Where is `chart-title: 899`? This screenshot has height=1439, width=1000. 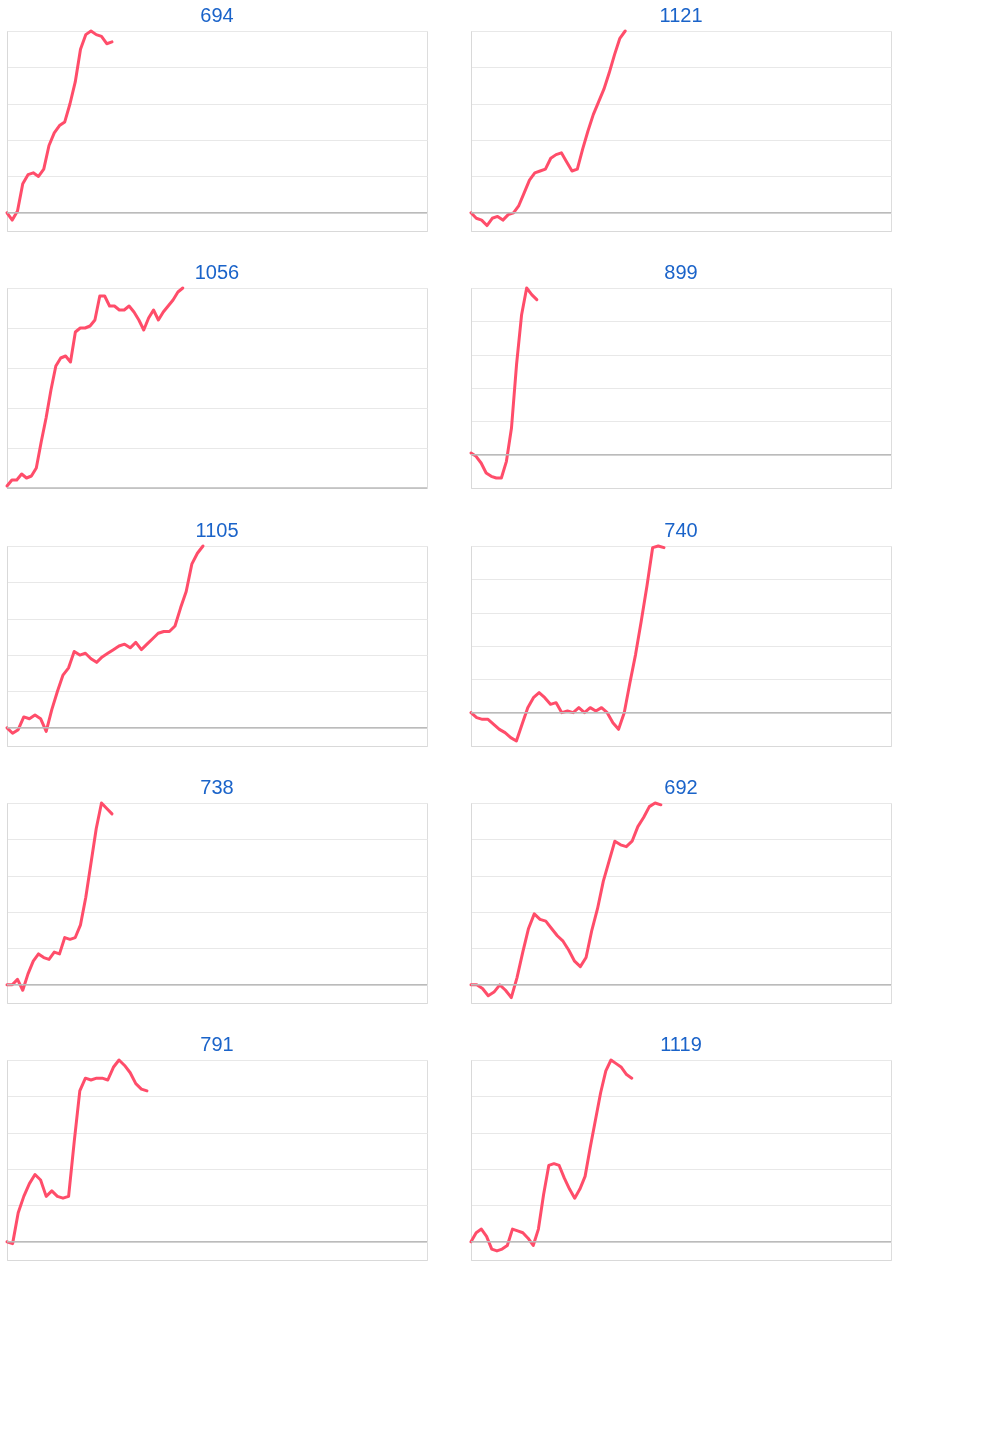
chart-title: 899 is located at coordinates (681, 271).